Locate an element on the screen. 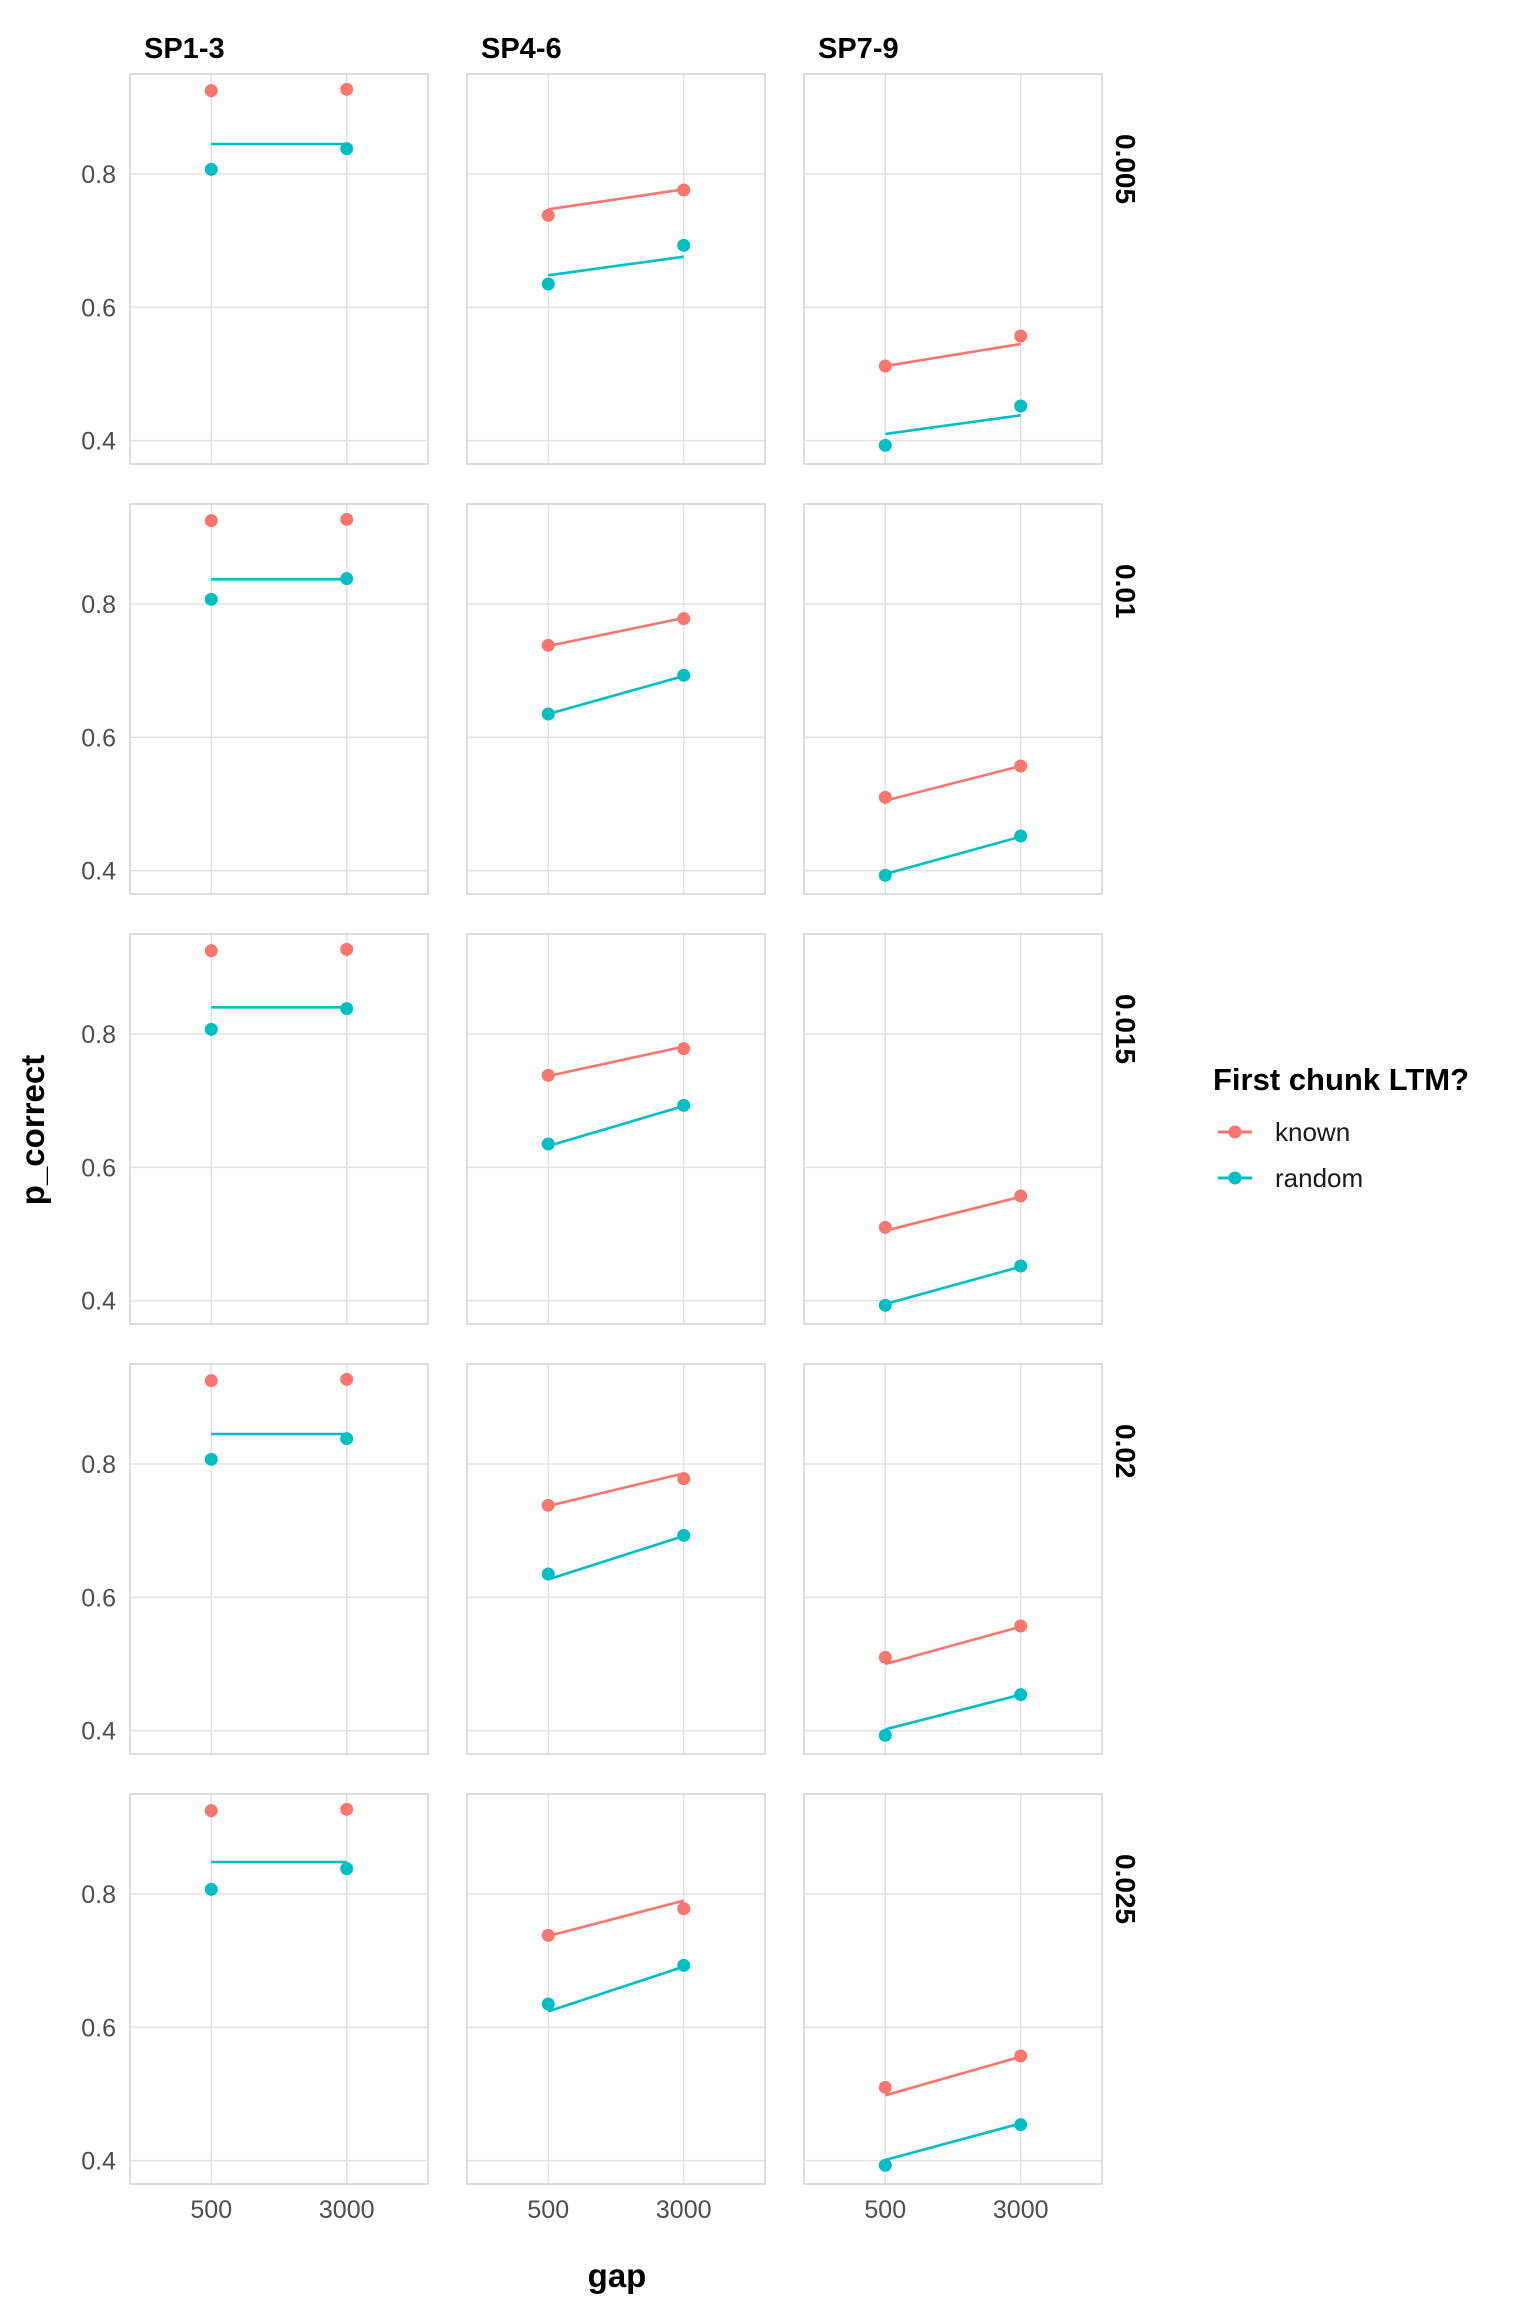 Image resolution: width=1536 pixels, height=2304 pixels. legend-item-known: known is located at coordinates (1284, 1132).